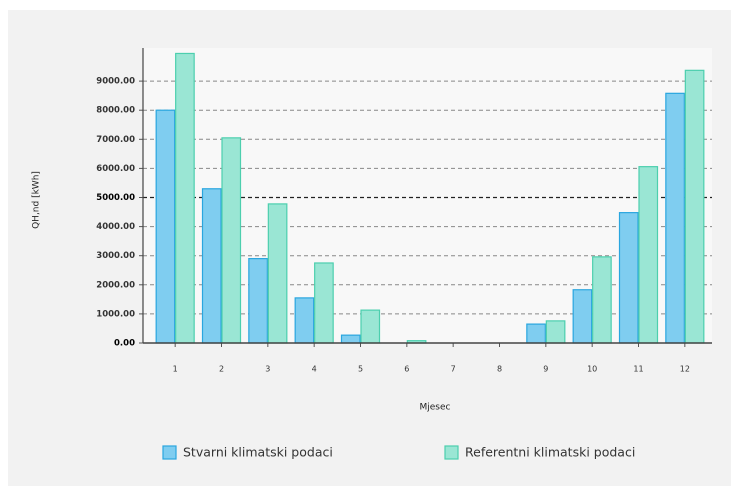  What do you see at coordinates (499, 369) in the screenshot?
I see `x-tick-label: 8` at bounding box center [499, 369].